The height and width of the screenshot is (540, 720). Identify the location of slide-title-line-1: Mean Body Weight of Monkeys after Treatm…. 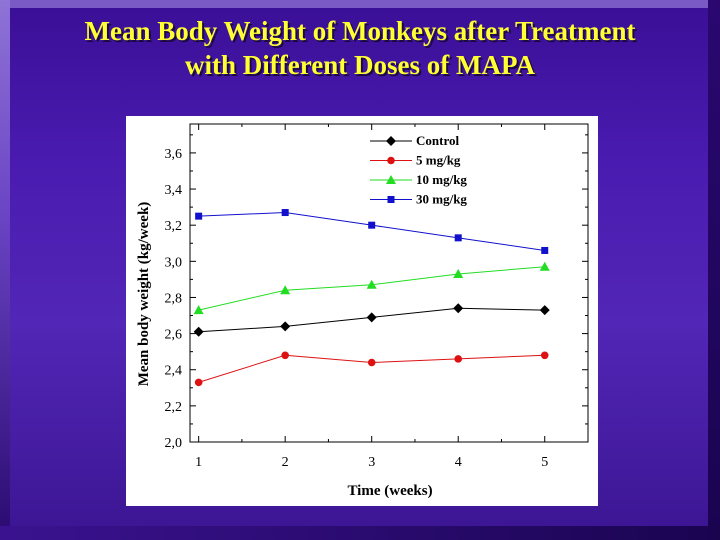
(360, 31).